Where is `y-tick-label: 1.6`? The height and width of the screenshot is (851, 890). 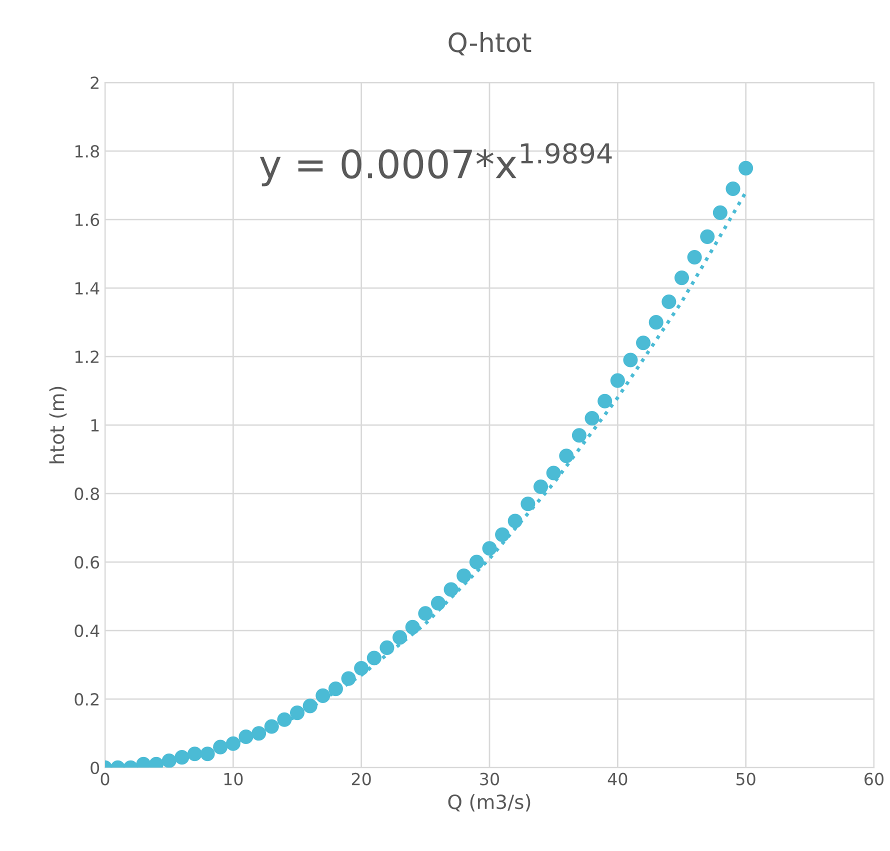 y-tick-label: 1.6 is located at coordinates (87, 220).